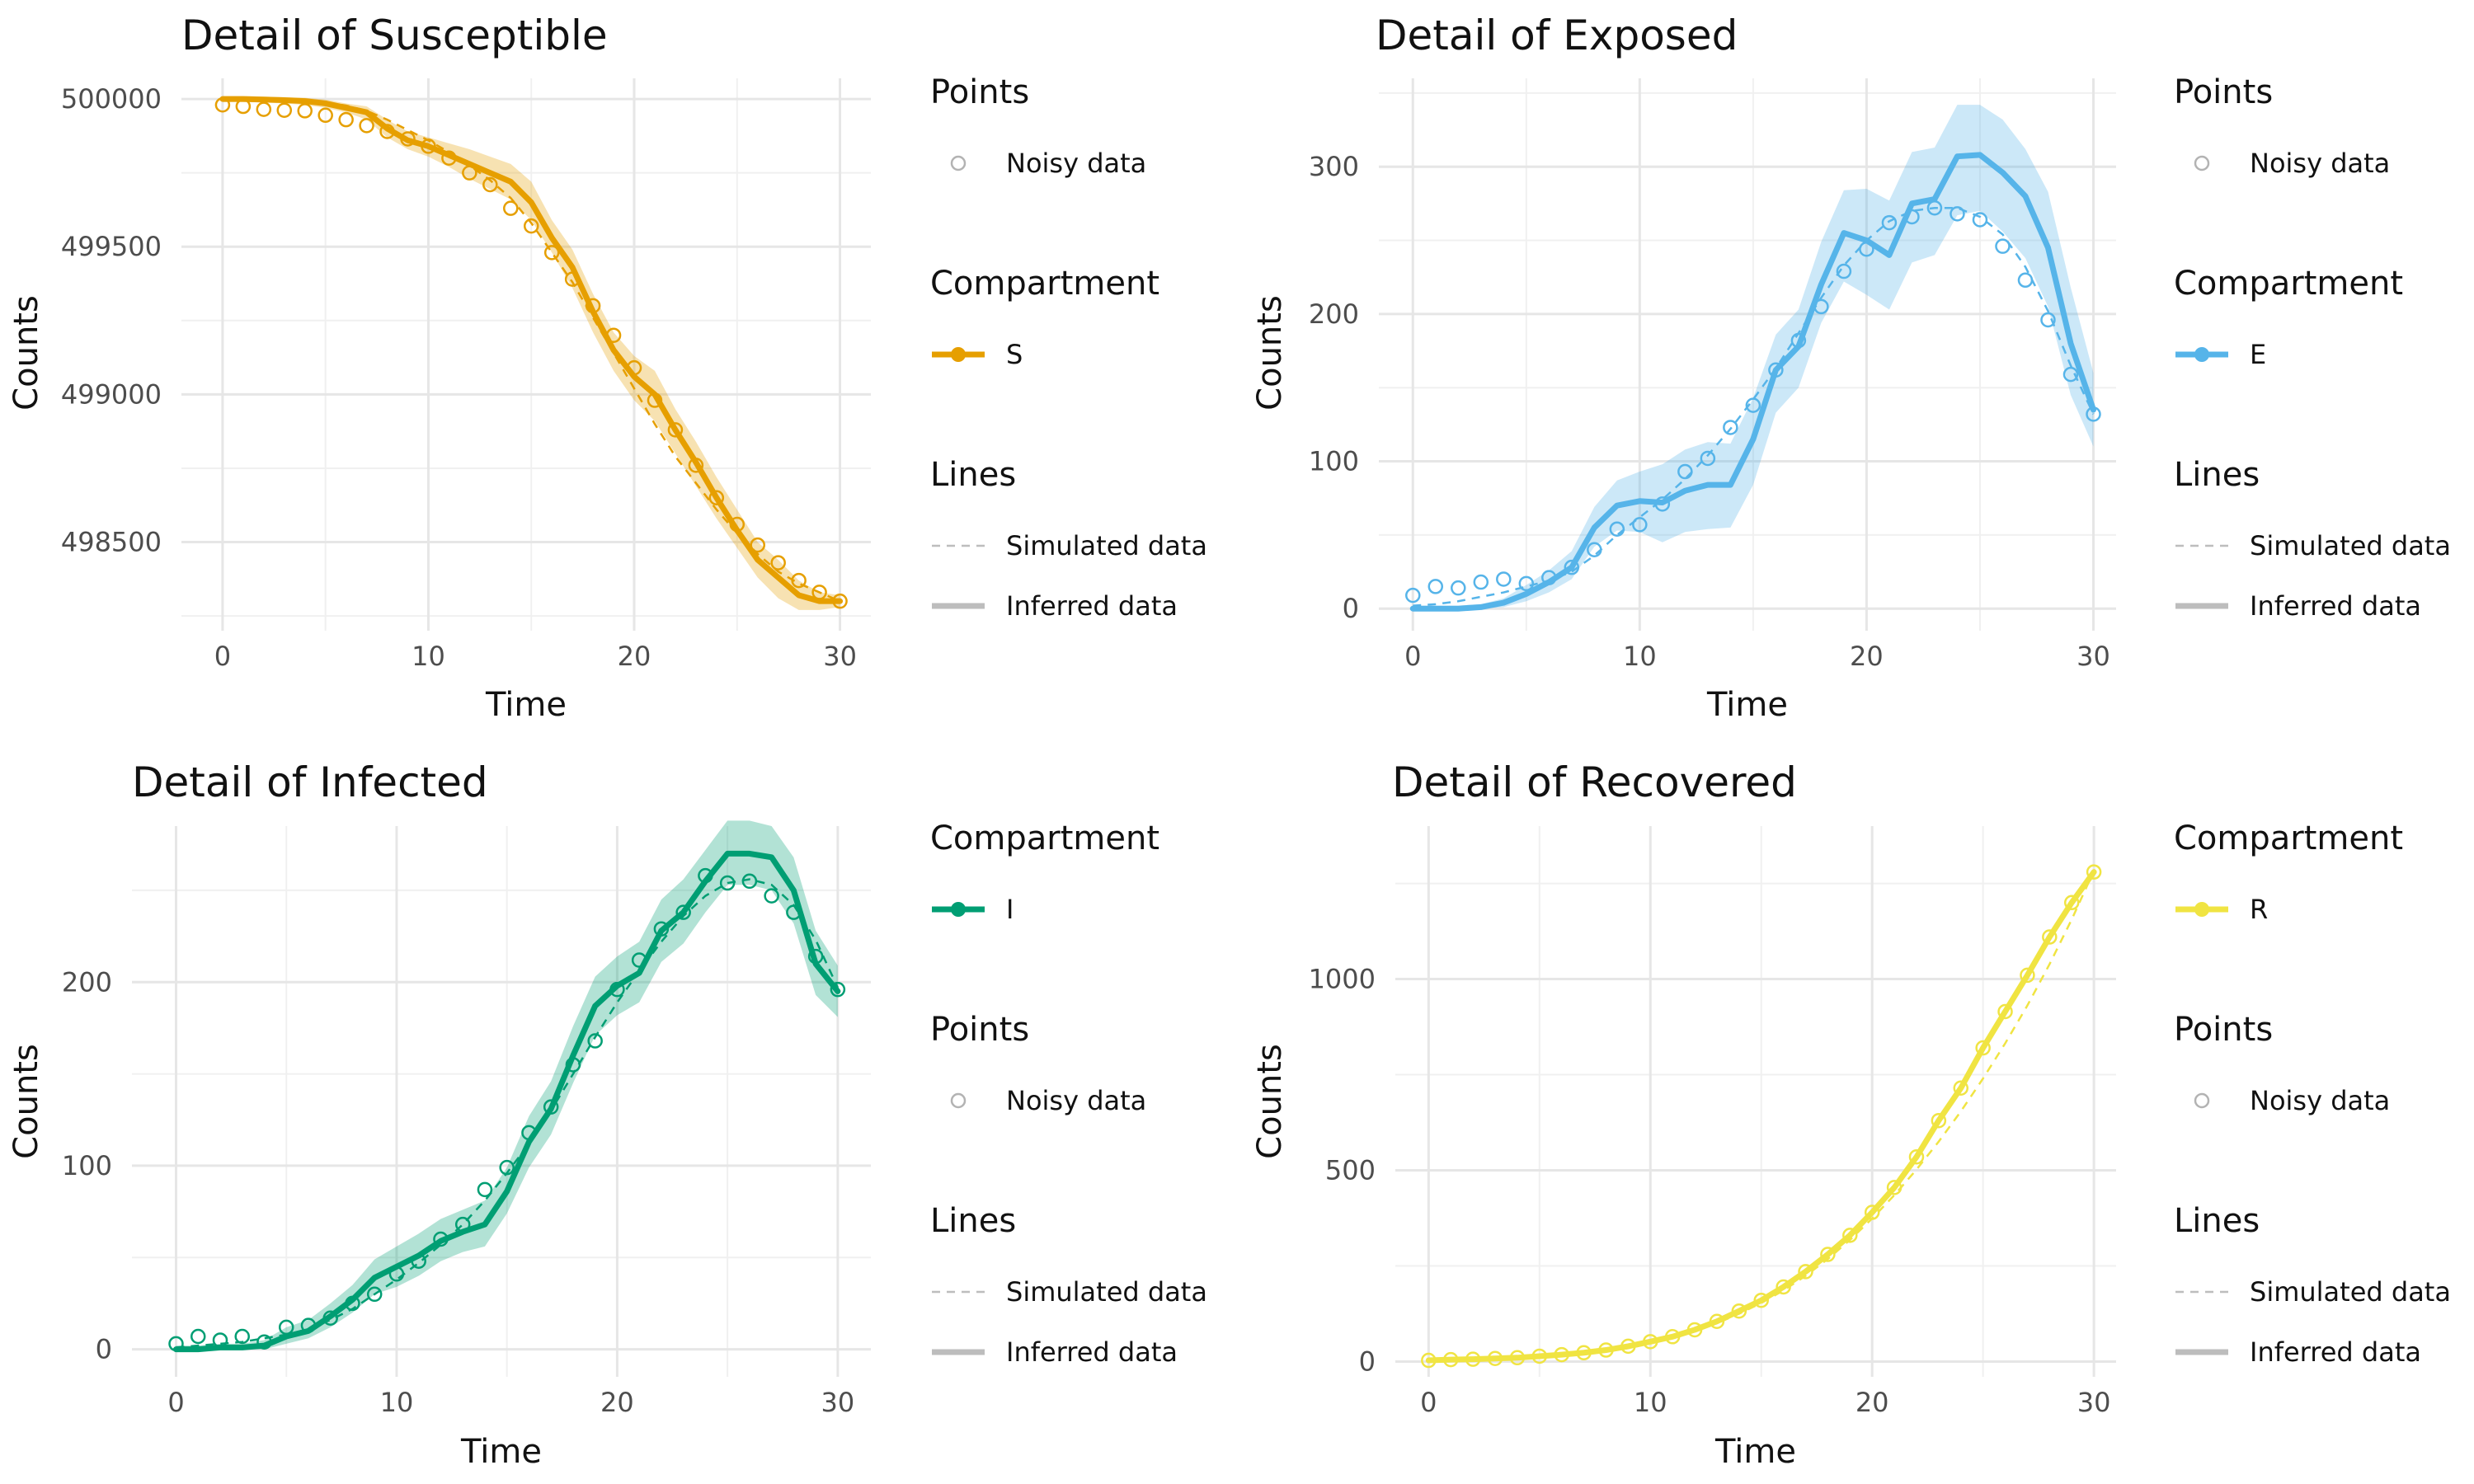 The image size is (2474, 1484). I want to click on legend-label: I, so click(1010, 909).